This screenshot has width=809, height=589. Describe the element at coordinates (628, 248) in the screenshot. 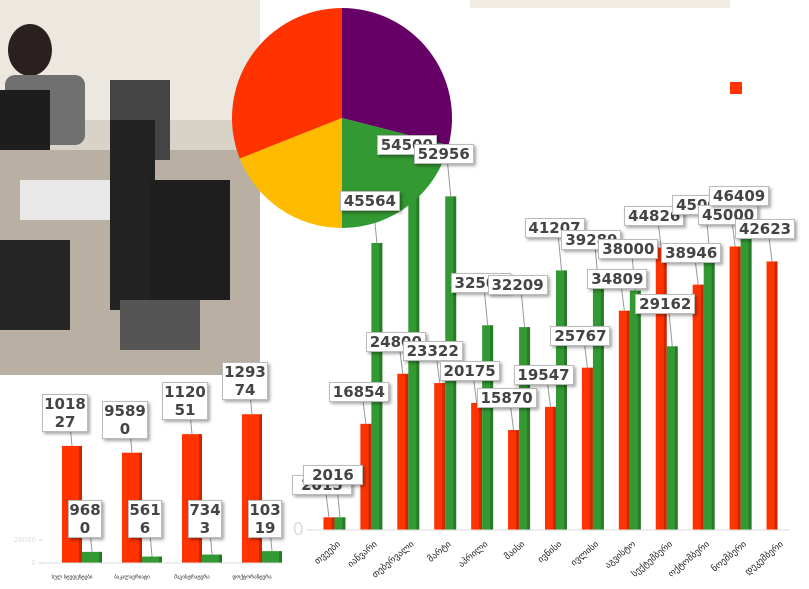

I see `value-label: 38000` at that location.